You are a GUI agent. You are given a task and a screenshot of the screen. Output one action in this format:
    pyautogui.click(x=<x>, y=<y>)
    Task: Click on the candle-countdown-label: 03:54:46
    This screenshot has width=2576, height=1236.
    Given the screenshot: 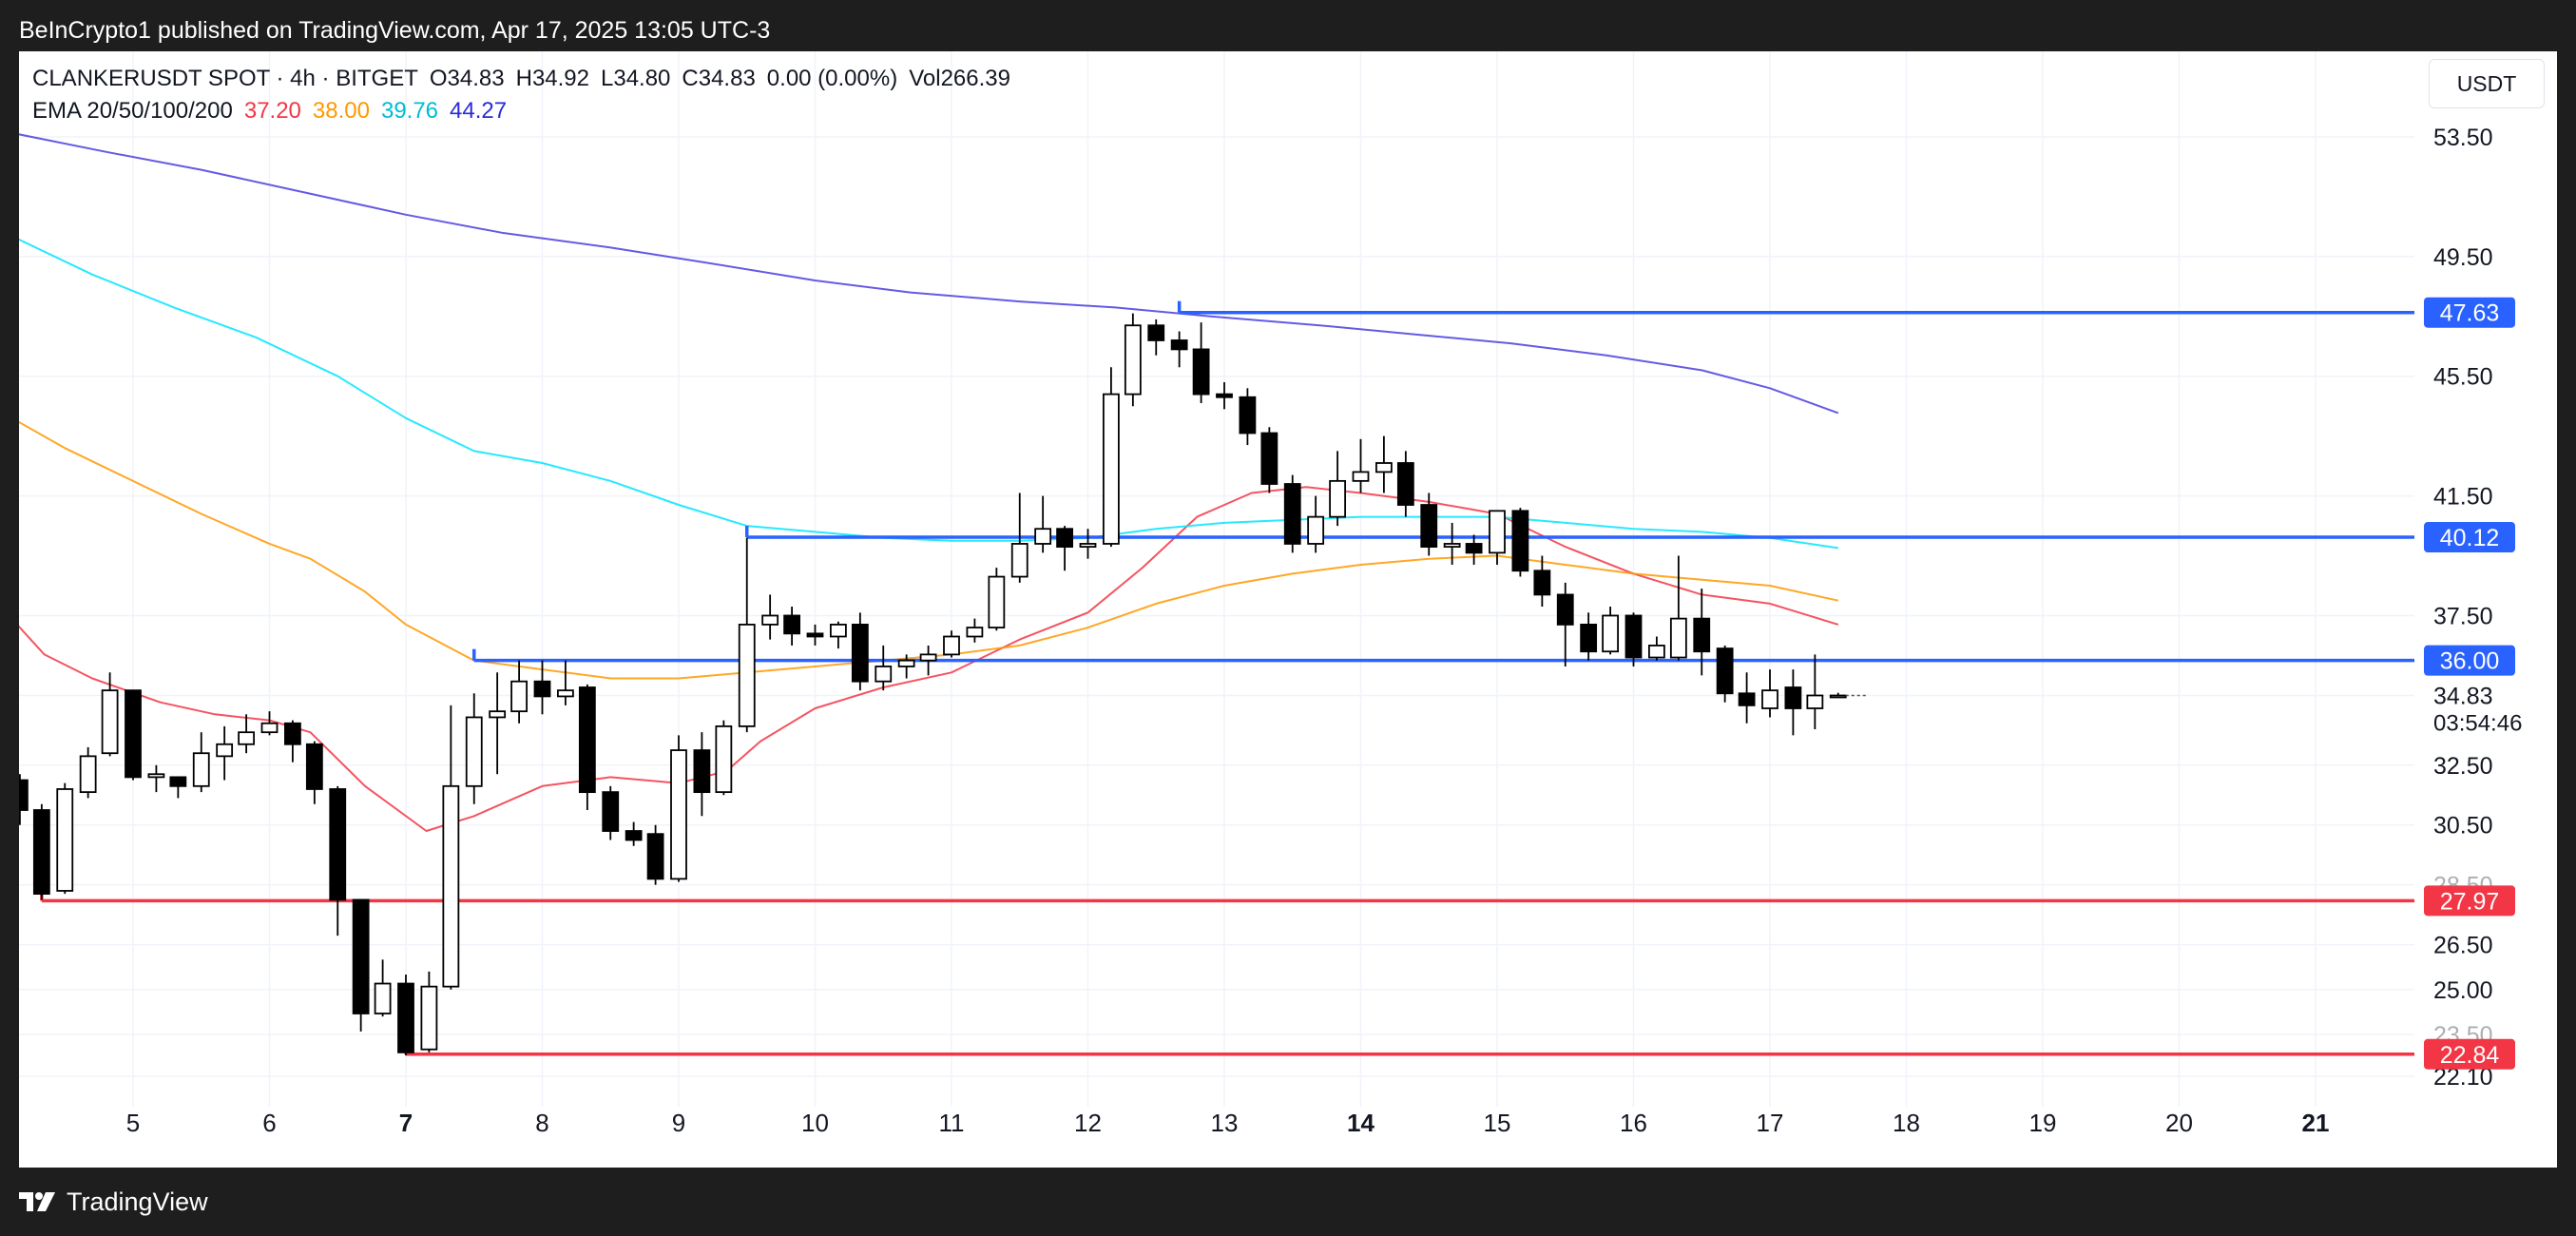 What is the action you would take?
    pyautogui.click(x=2478, y=723)
    